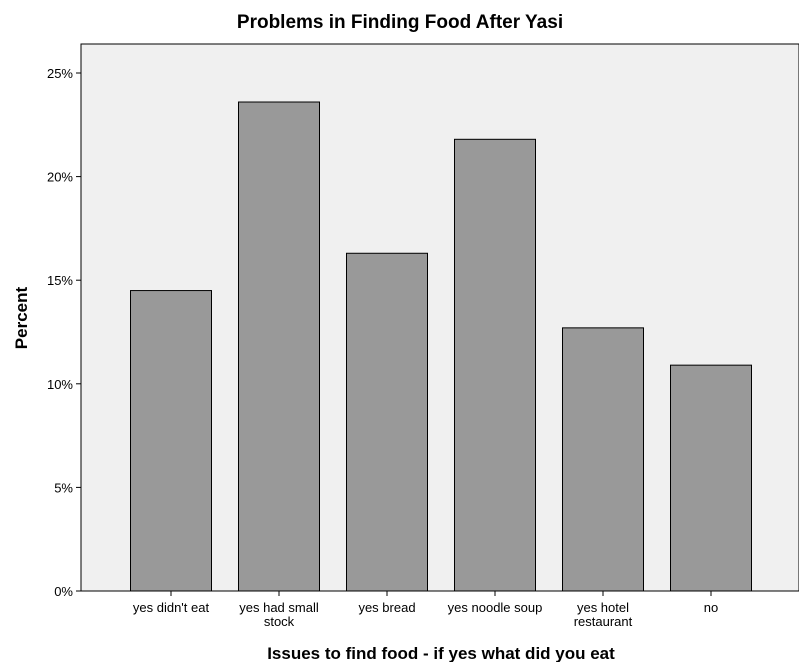 This screenshot has height=662, width=799. I want to click on x-category-label: yes didn't eat, so click(171, 607).